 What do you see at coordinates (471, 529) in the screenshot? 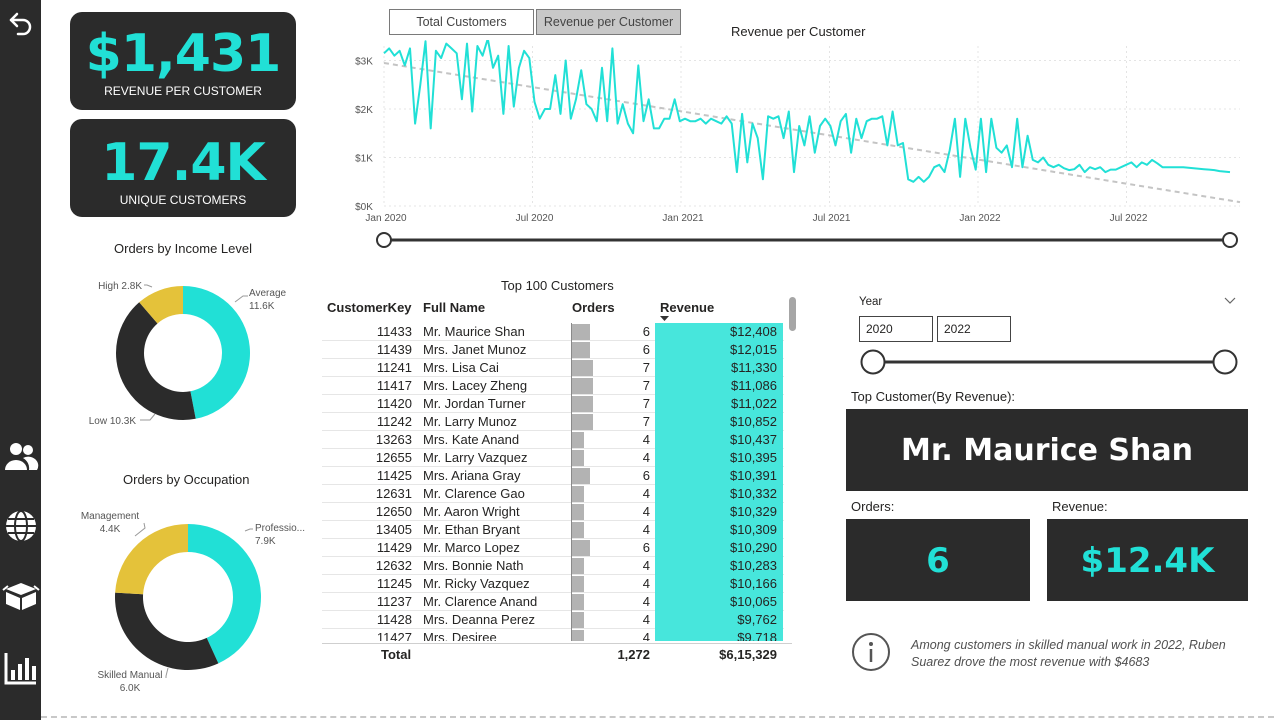
I see `cell-full-name: Mr. Ethan Bryant` at bounding box center [471, 529].